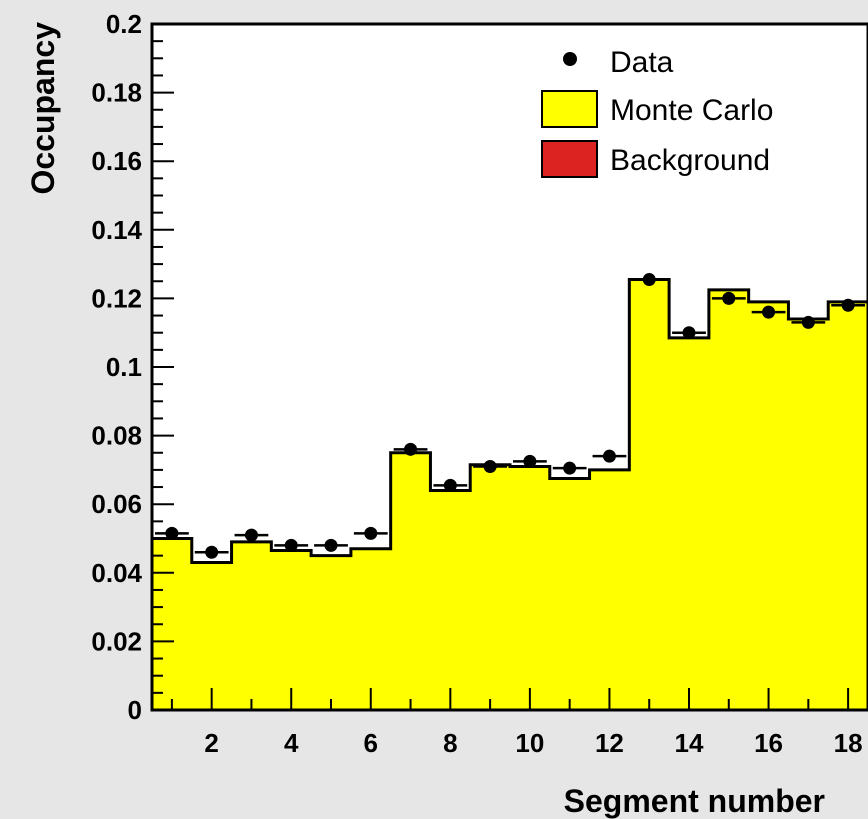 This screenshot has width=868, height=819. Describe the element at coordinates (116, 436) in the screenshot. I see `y-tick-label: 0.08` at that location.